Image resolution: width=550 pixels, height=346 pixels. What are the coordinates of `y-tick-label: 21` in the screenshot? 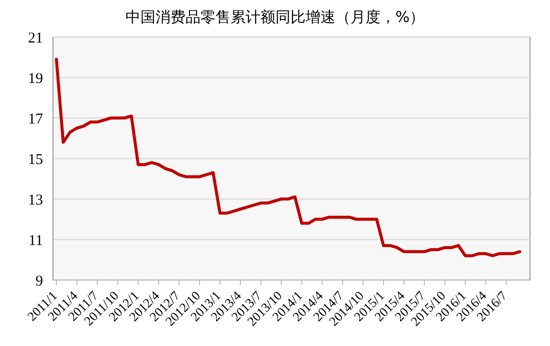 It's located at (35, 38).